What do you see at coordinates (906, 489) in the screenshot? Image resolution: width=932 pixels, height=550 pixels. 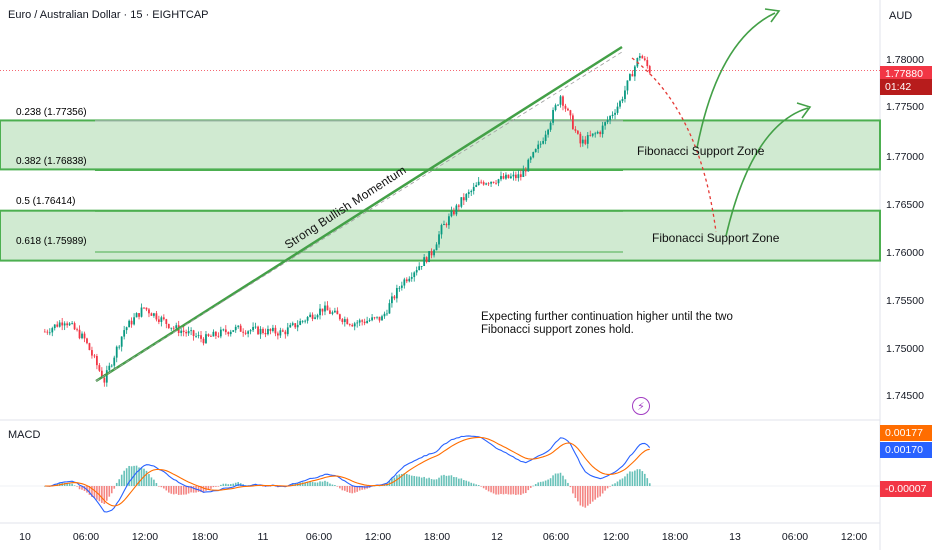 I see `macd-hist-badge: -0.00007` at bounding box center [906, 489].